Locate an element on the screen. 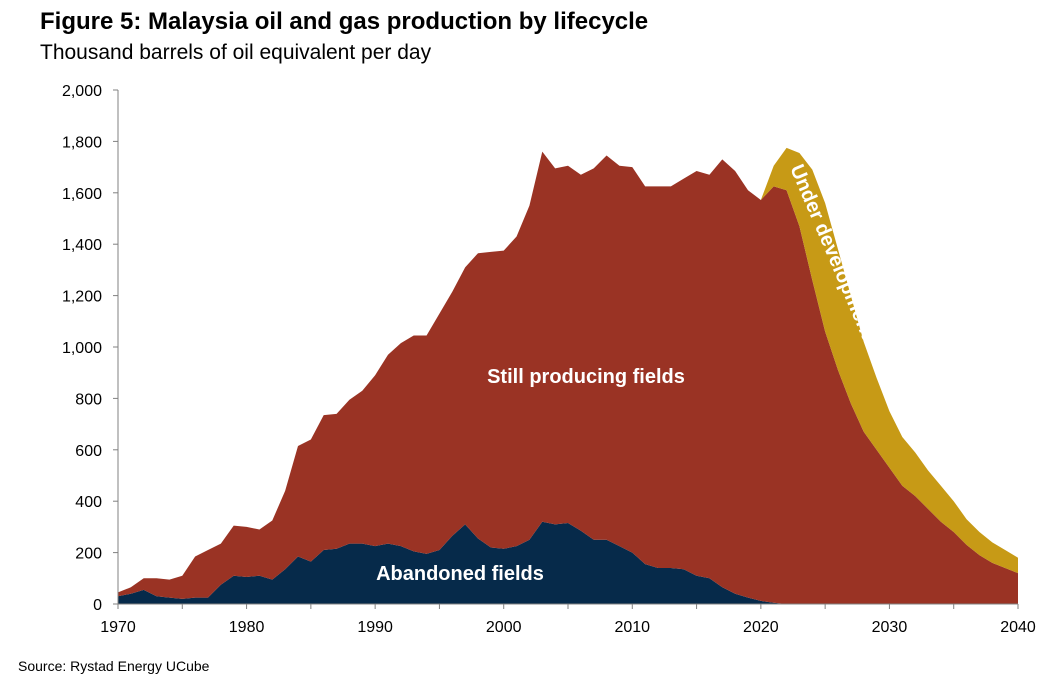  x-tick-label: 1990 is located at coordinates (375, 627).